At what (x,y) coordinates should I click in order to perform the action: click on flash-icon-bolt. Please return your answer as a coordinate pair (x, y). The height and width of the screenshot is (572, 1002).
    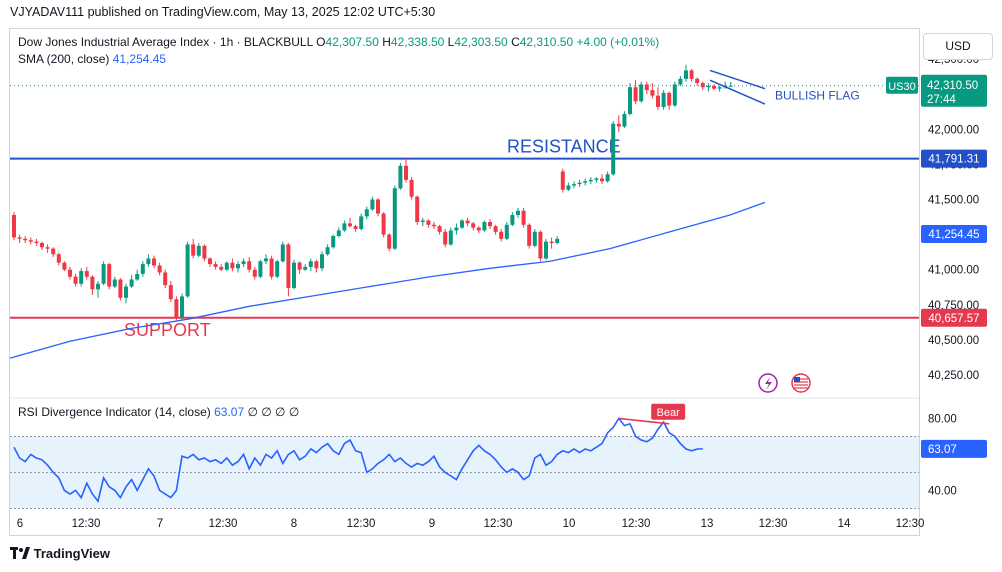
    Looking at the image, I should click on (768, 383).